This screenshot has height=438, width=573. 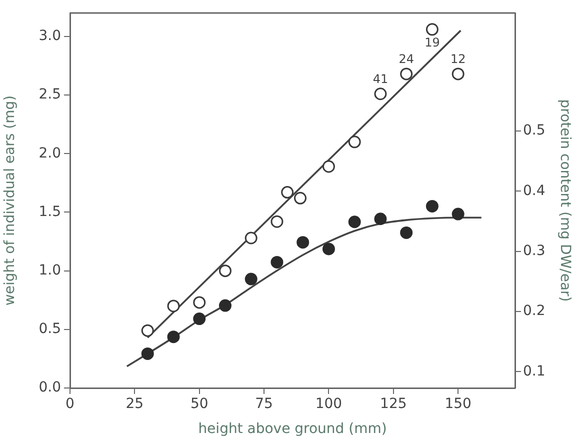 I want to click on x-tick-label: 150, so click(x=458, y=404).